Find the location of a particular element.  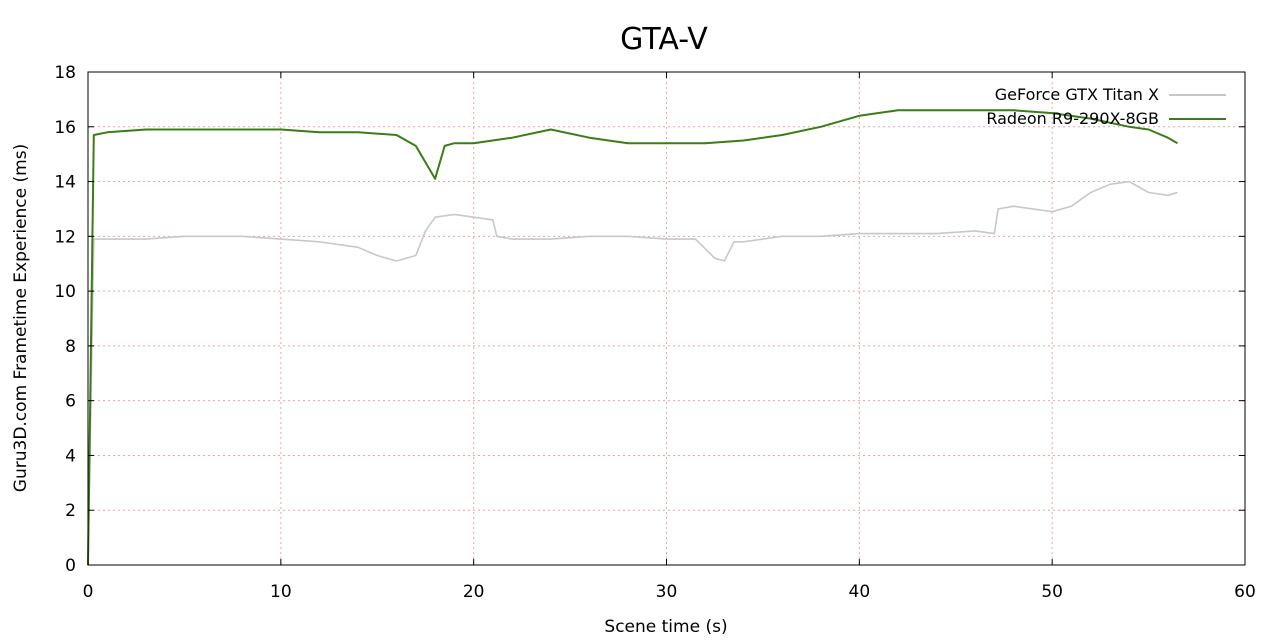

x-tick-label: 40 is located at coordinates (860, 592).